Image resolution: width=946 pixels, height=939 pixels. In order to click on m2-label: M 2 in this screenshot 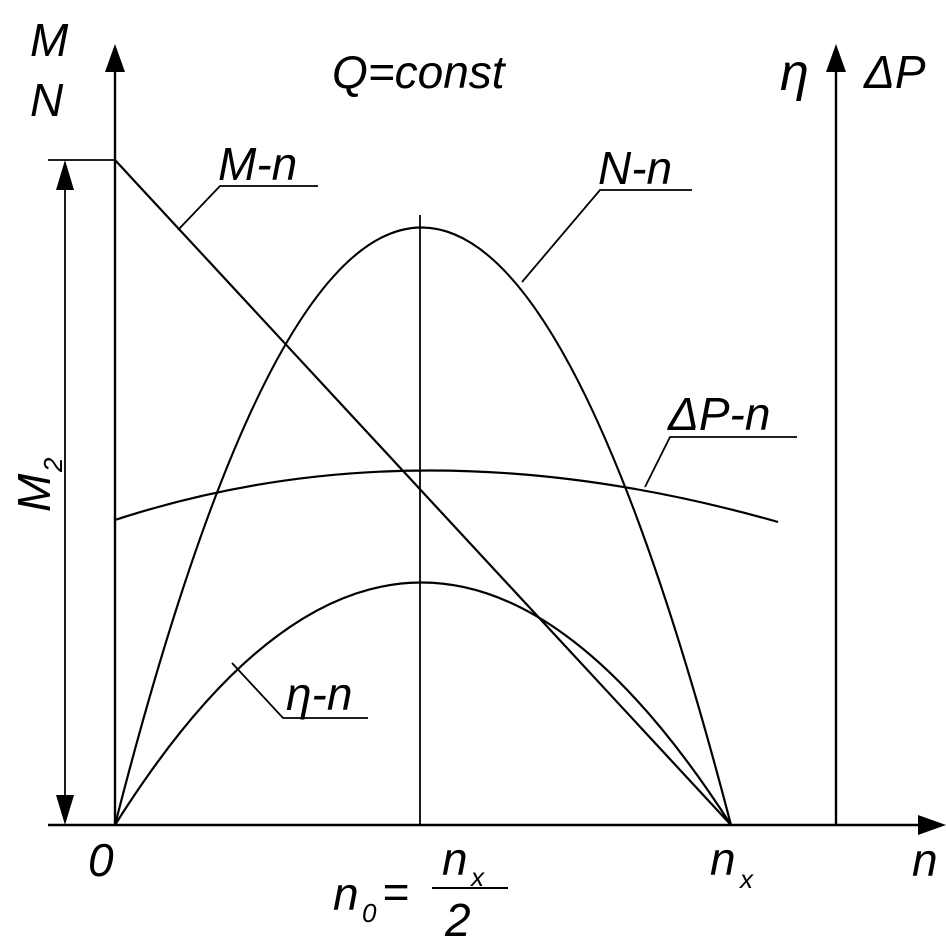, I will do `click(38, 484)`.